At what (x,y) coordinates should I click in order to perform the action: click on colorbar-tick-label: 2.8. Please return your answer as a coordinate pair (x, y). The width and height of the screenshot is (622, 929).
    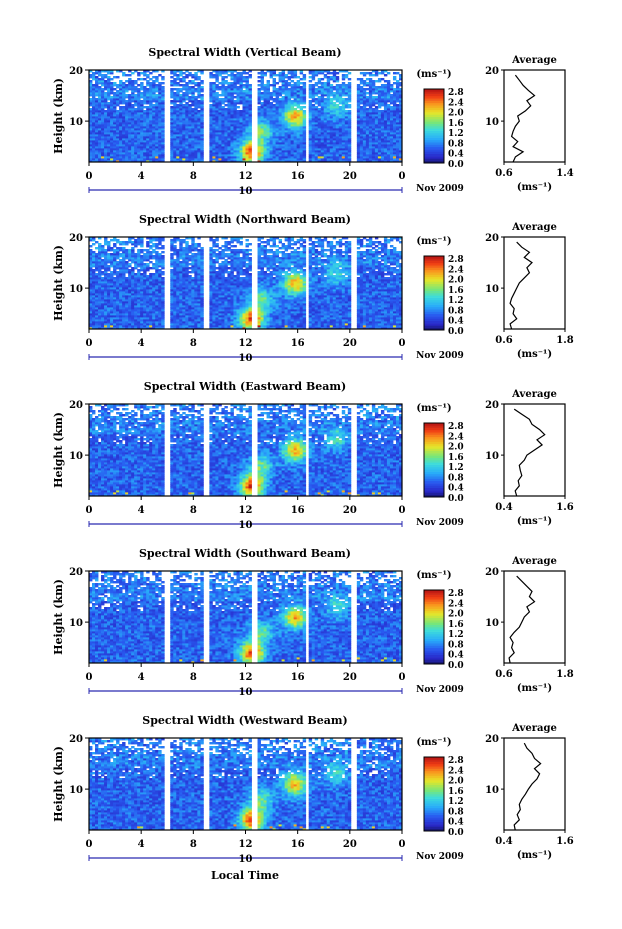
    Looking at the image, I should click on (456, 93).